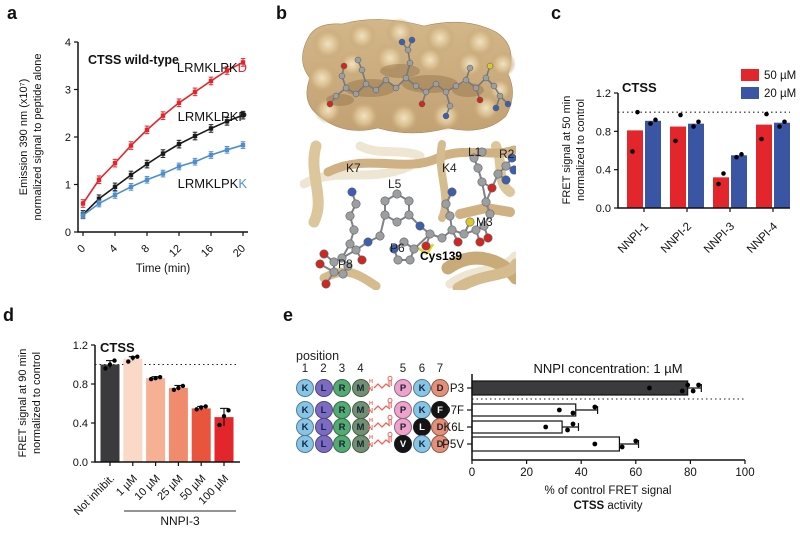  I want to click on bar-K6L, so click(517, 427).